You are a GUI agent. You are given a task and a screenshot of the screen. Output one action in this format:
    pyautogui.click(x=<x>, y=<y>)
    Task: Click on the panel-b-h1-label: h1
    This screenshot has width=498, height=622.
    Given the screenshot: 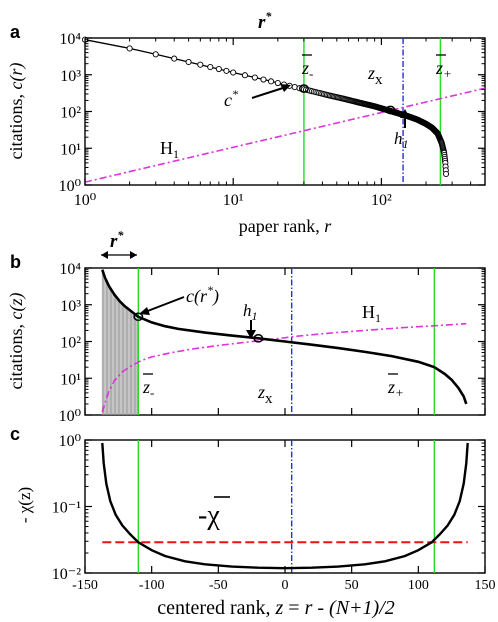 What is the action you would take?
    pyautogui.click(x=250, y=312)
    